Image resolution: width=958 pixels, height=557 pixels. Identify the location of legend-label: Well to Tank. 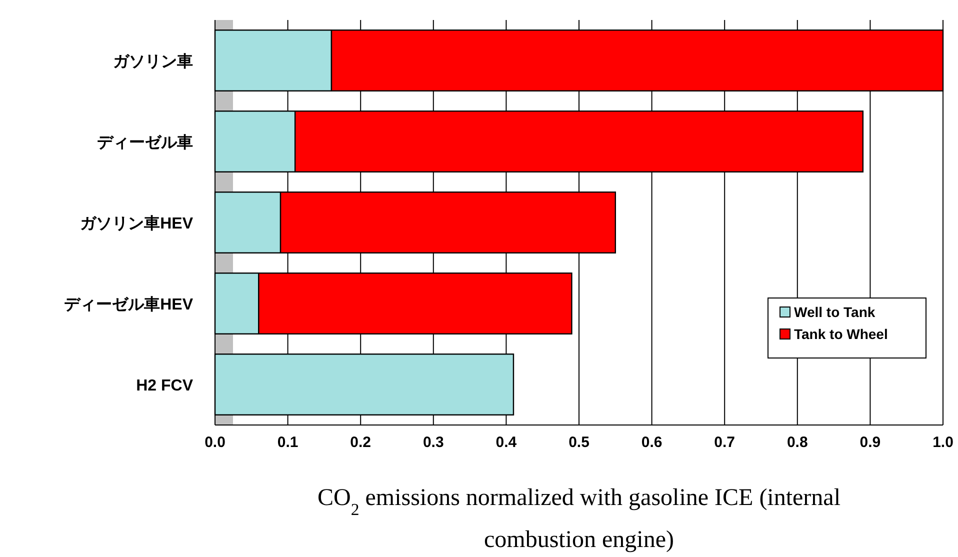
(835, 312).